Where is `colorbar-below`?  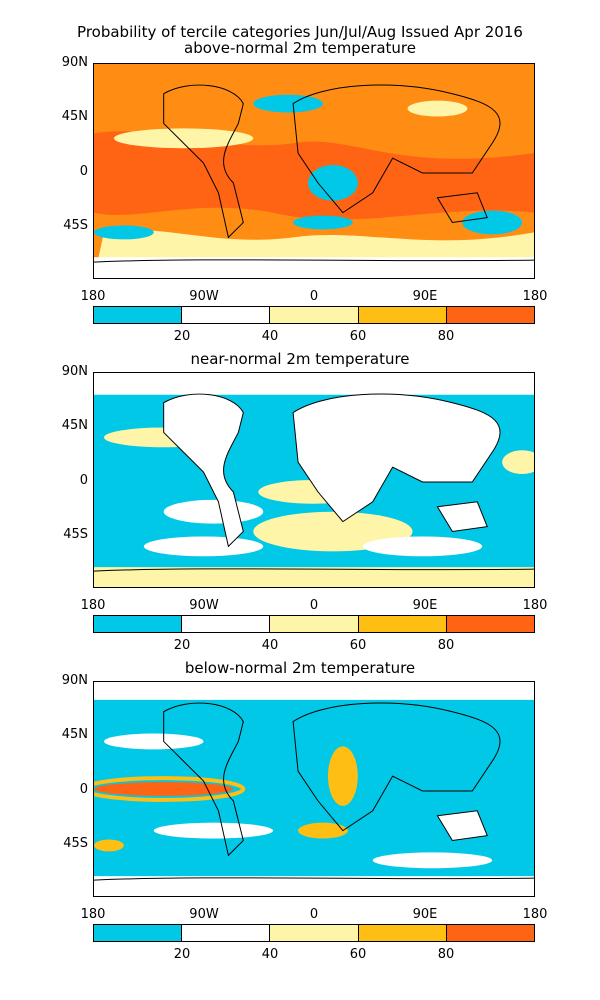 colorbar-below is located at coordinates (314, 933).